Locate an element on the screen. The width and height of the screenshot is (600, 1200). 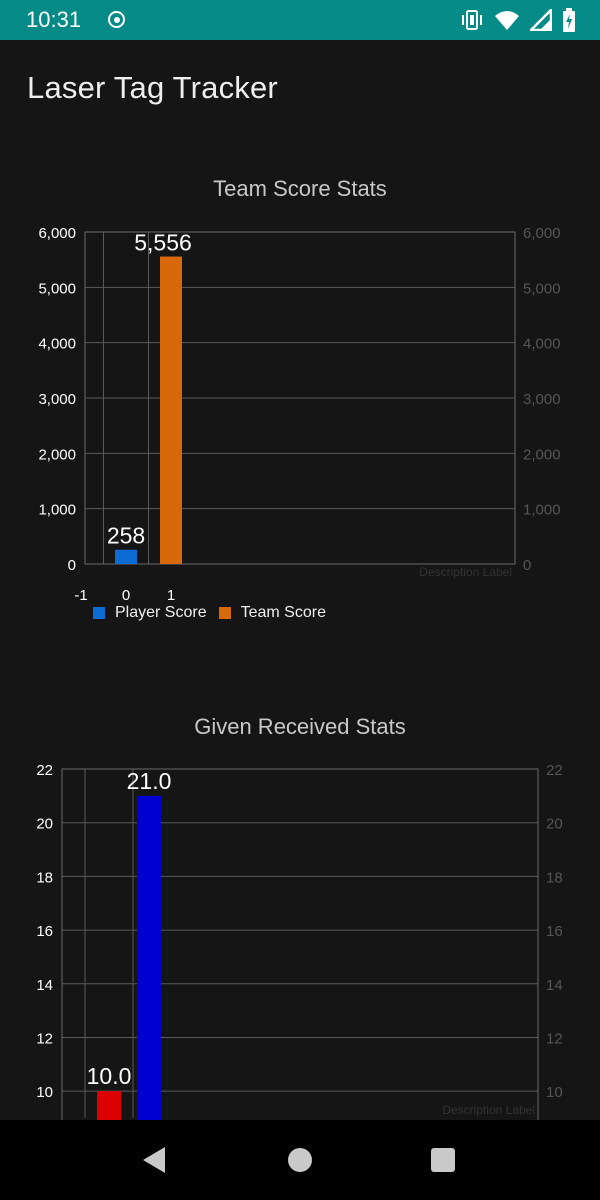
y-tick-label-left: 4,000 is located at coordinates (57, 344).